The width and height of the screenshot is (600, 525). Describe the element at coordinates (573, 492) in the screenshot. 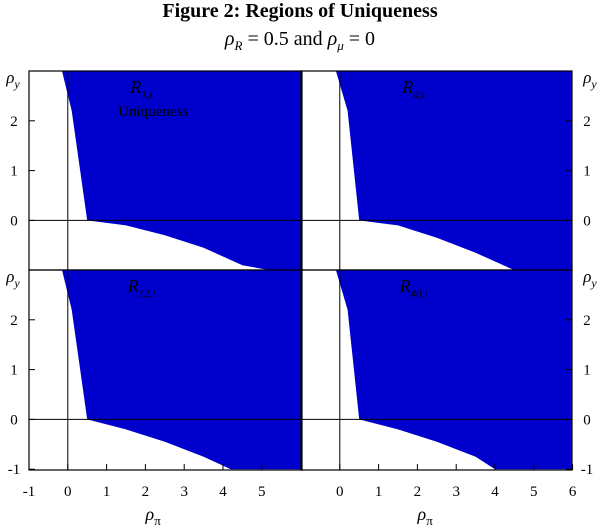

I see `x-tick-label: 6` at that location.